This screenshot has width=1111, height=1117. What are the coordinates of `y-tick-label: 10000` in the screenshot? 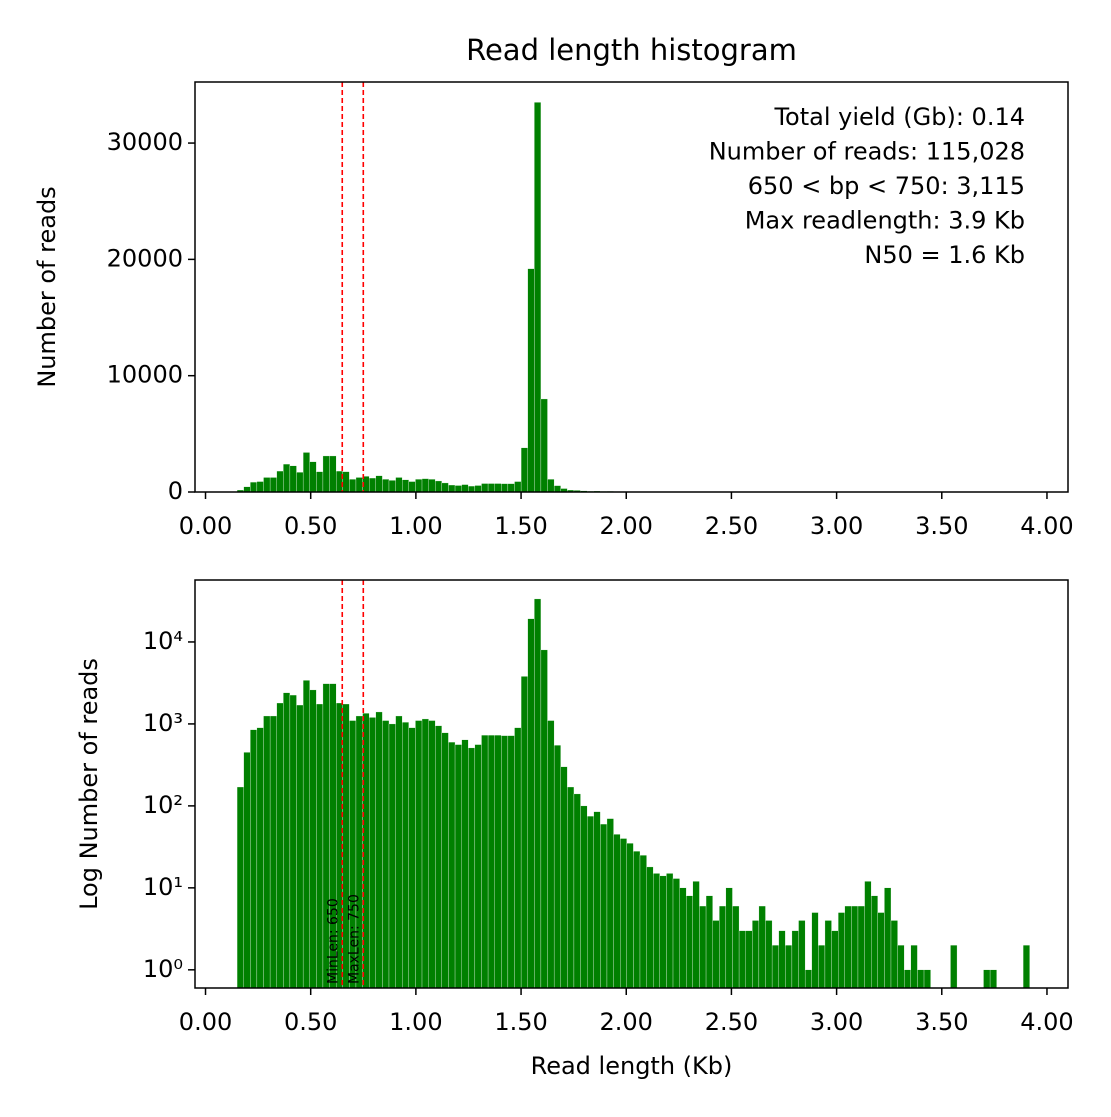 It's located at (145, 375).